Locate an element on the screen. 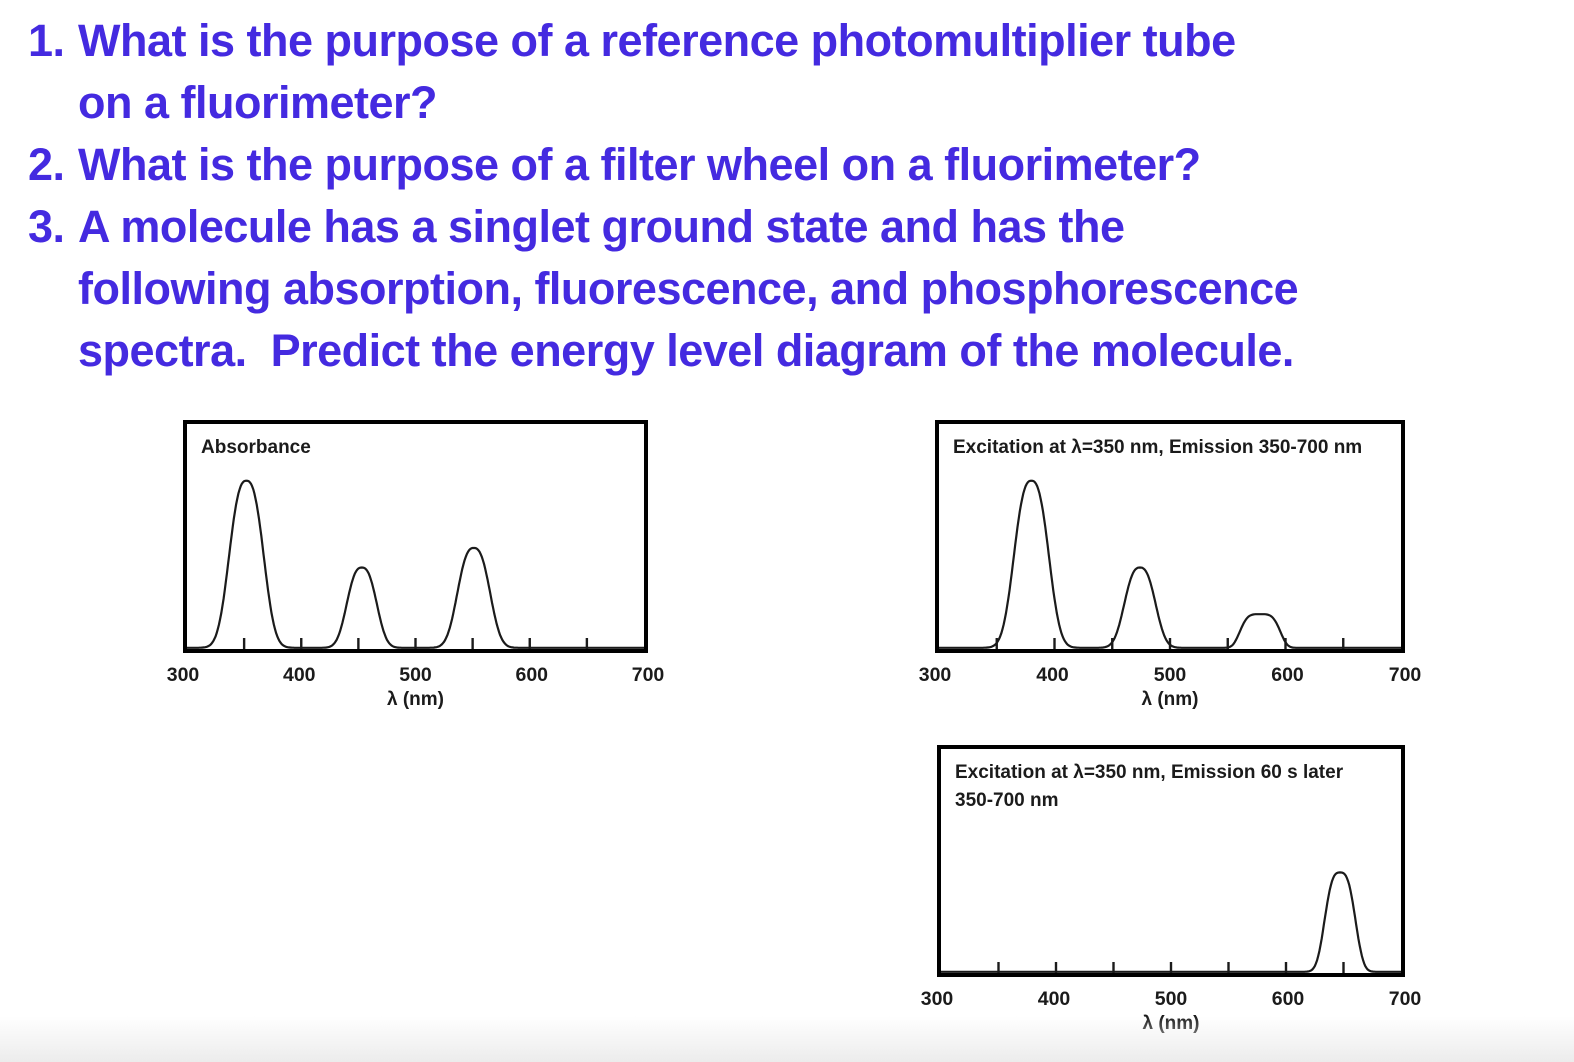  absorbance-spectrum-chart: Absorbance 300 400 500 600 700 λ (nm) is located at coordinates (416, 565).